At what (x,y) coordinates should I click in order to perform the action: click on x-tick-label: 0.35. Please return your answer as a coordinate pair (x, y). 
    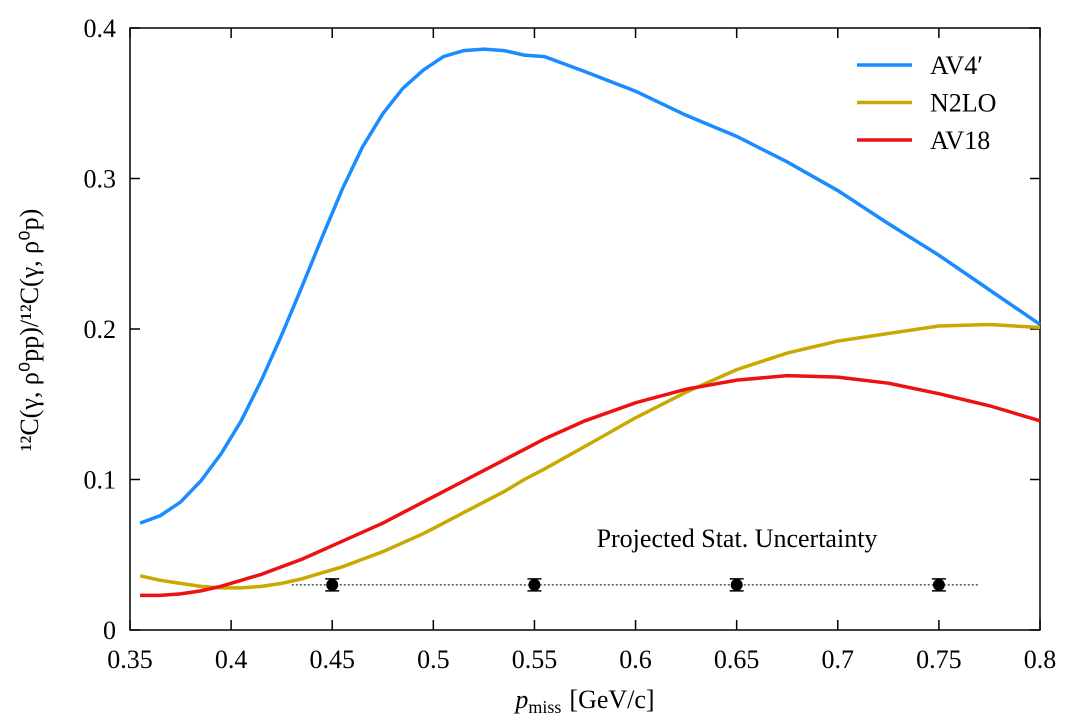
    Looking at the image, I should click on (130, 659).